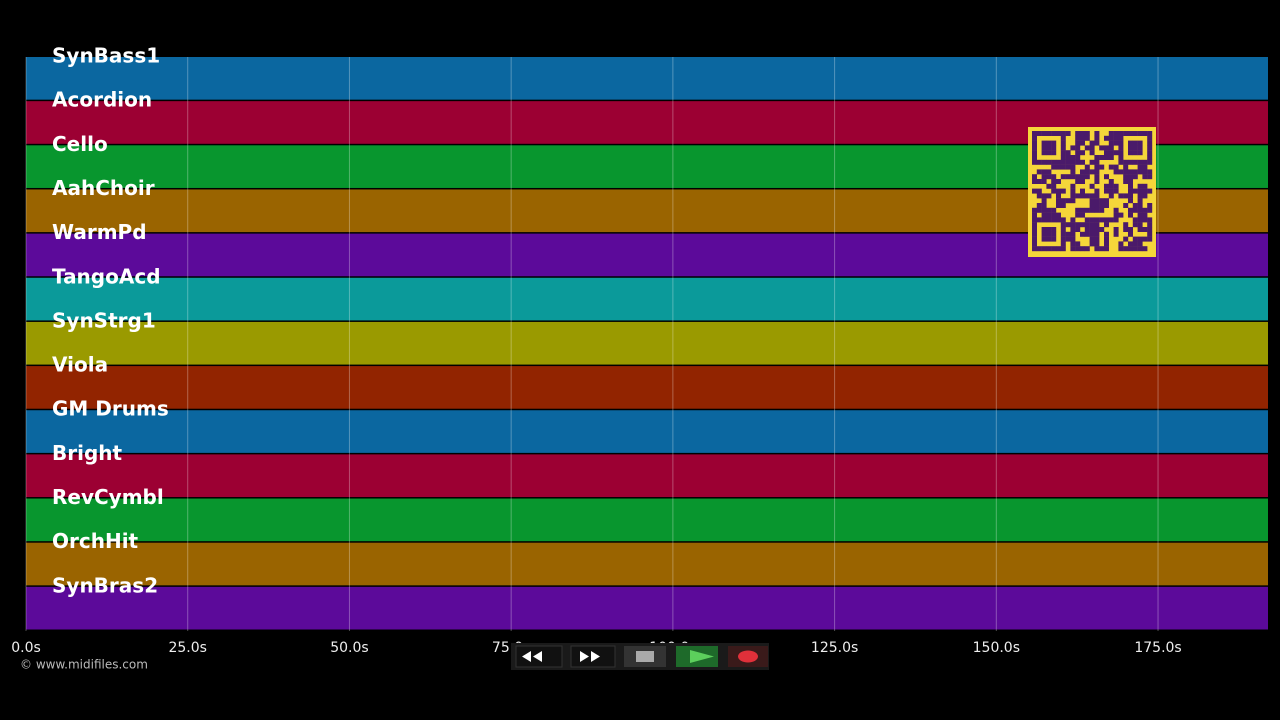  I want to click on qr-code, so click(1092, 192).